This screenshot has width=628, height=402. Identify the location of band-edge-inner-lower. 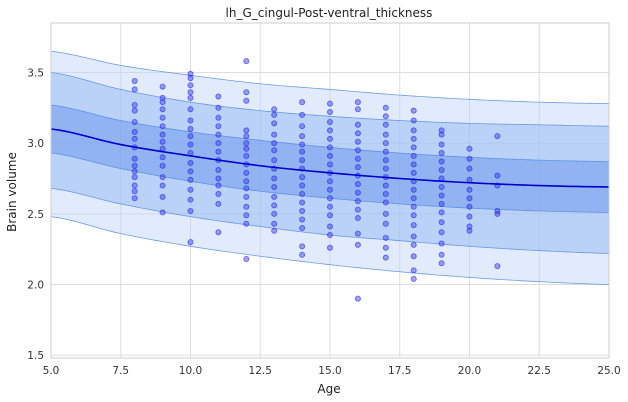
(330, 182).